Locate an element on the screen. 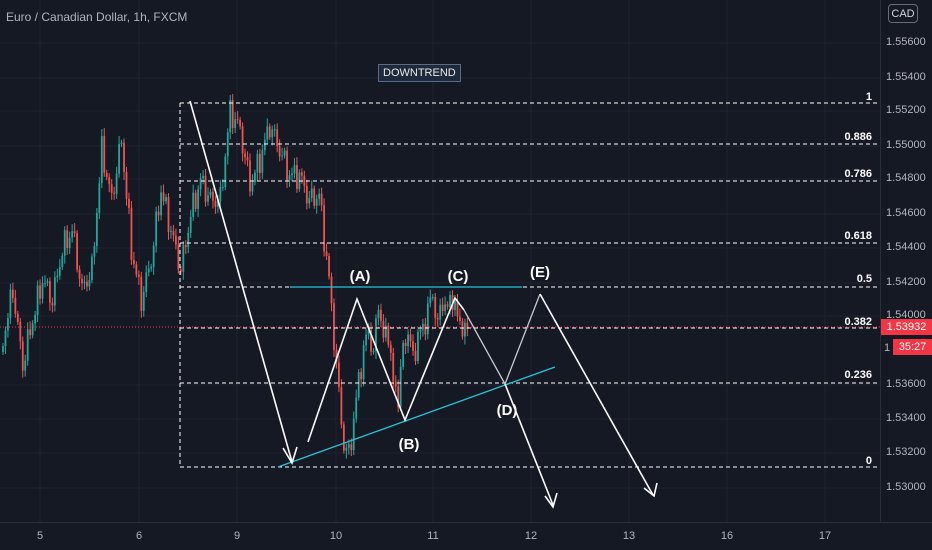  price-axis is located at coordinates (880, 261).